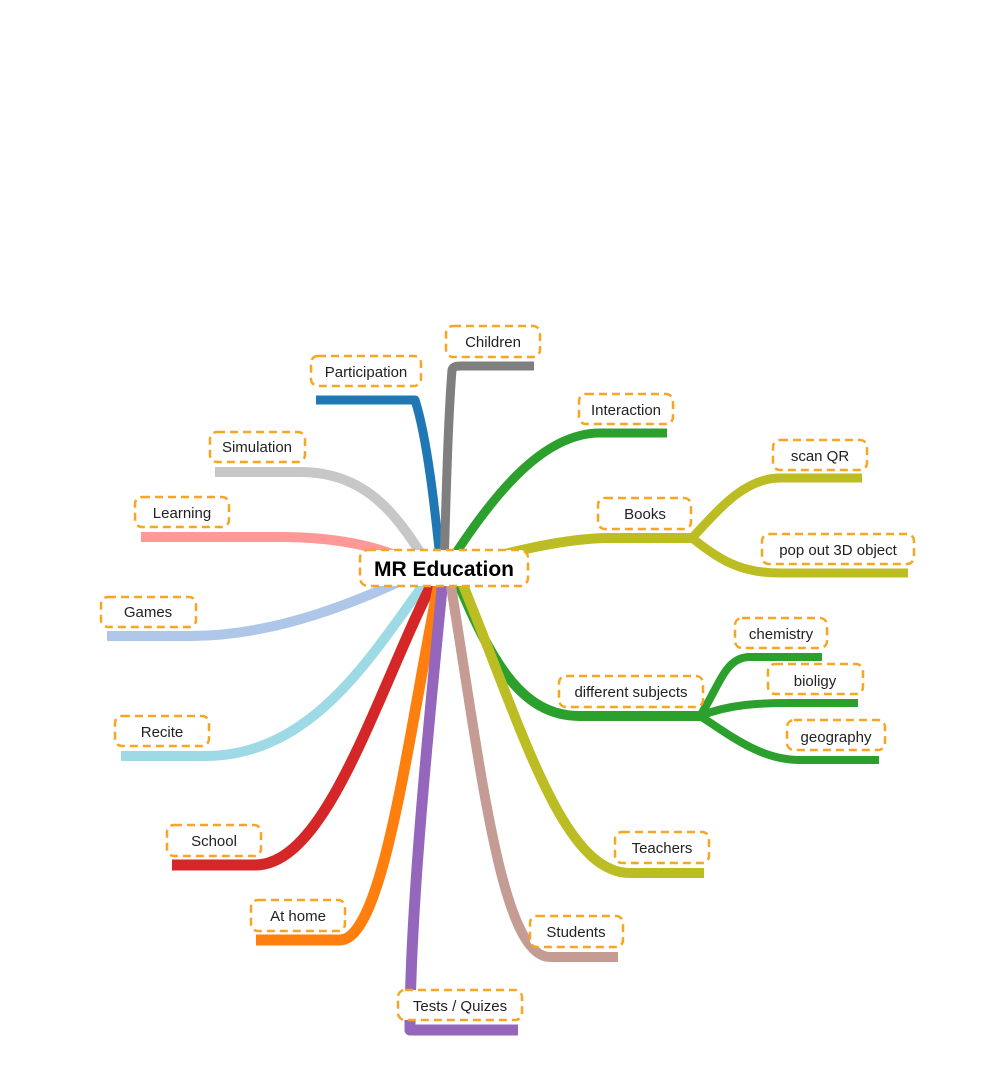  I want to click on node-recite: Recite, so click(162, 731).